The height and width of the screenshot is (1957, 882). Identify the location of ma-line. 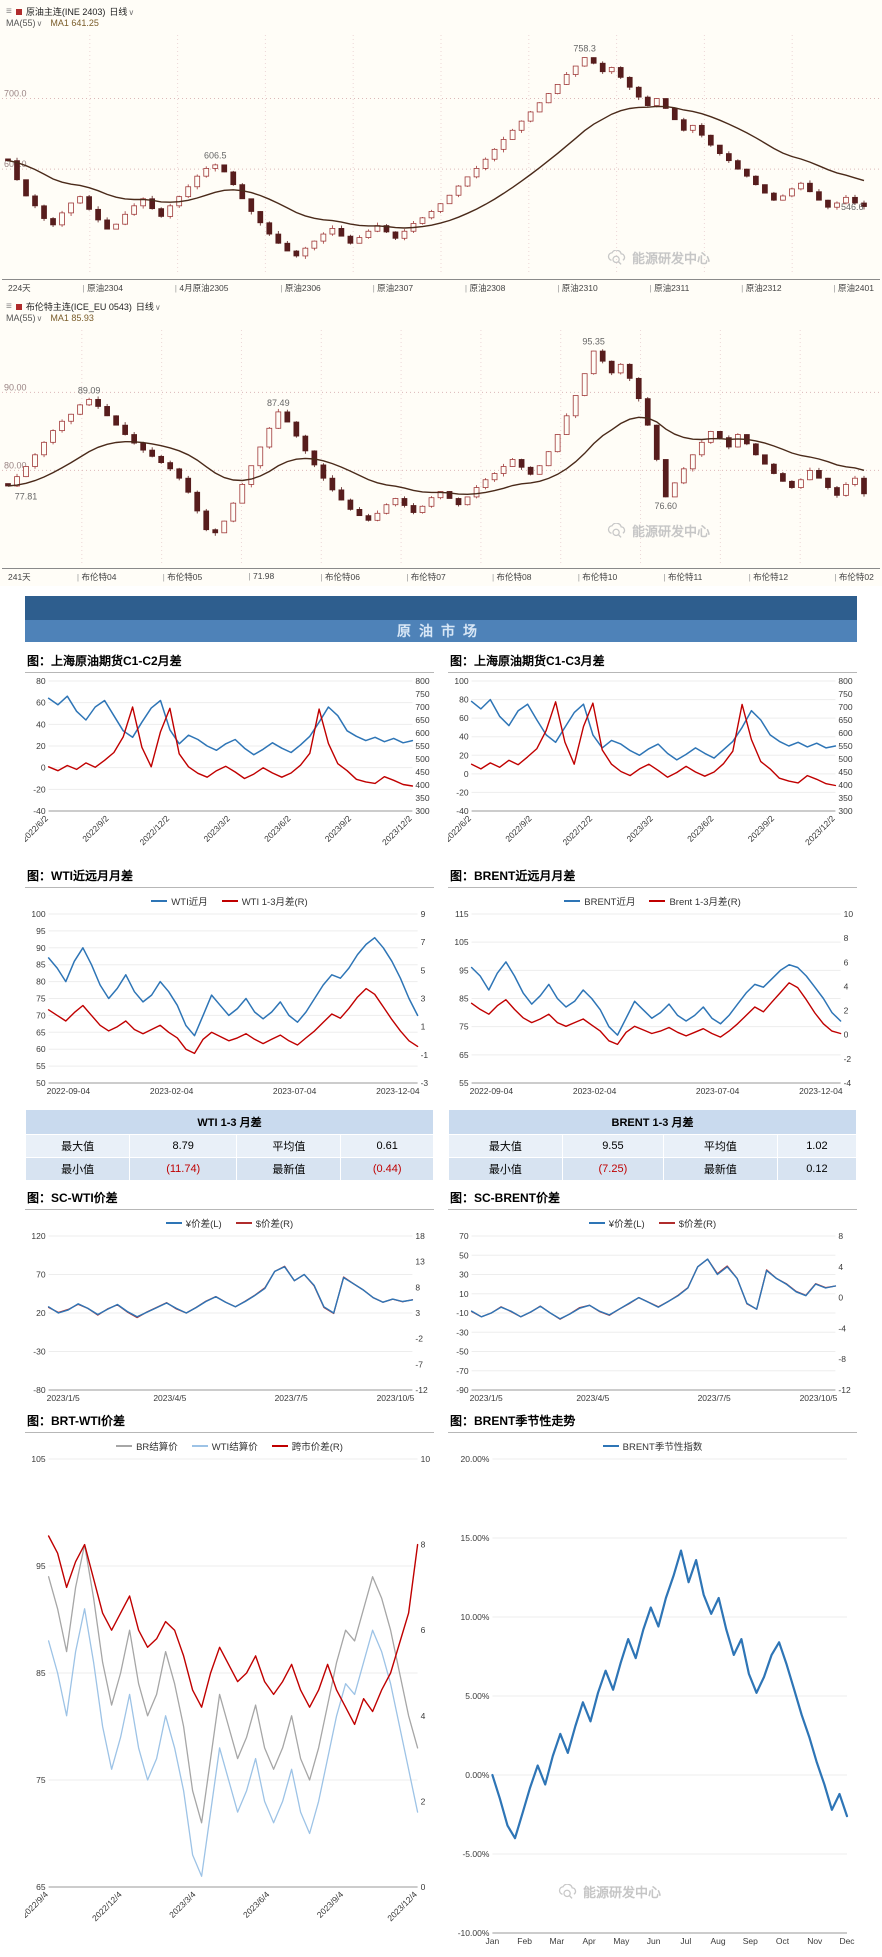
(436, 167).